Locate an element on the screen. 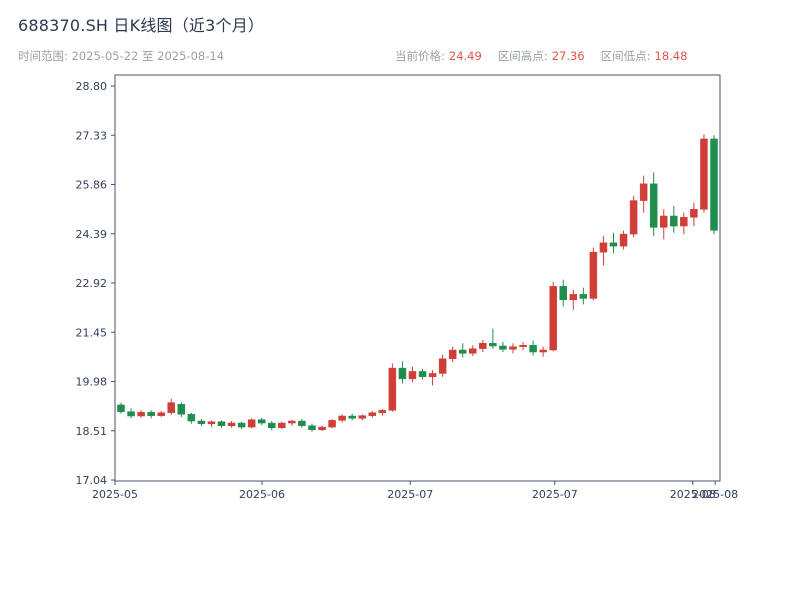  y-tick-label: 24.39 is located at coordinates (92, 234).